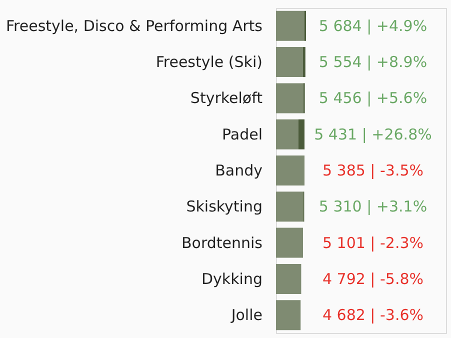 The height and width of the screenshot is (342, 472). Describe the element at coordinates (373, 134) in the screenshot. I see `text: 5 431 | +26.8%` at that location.